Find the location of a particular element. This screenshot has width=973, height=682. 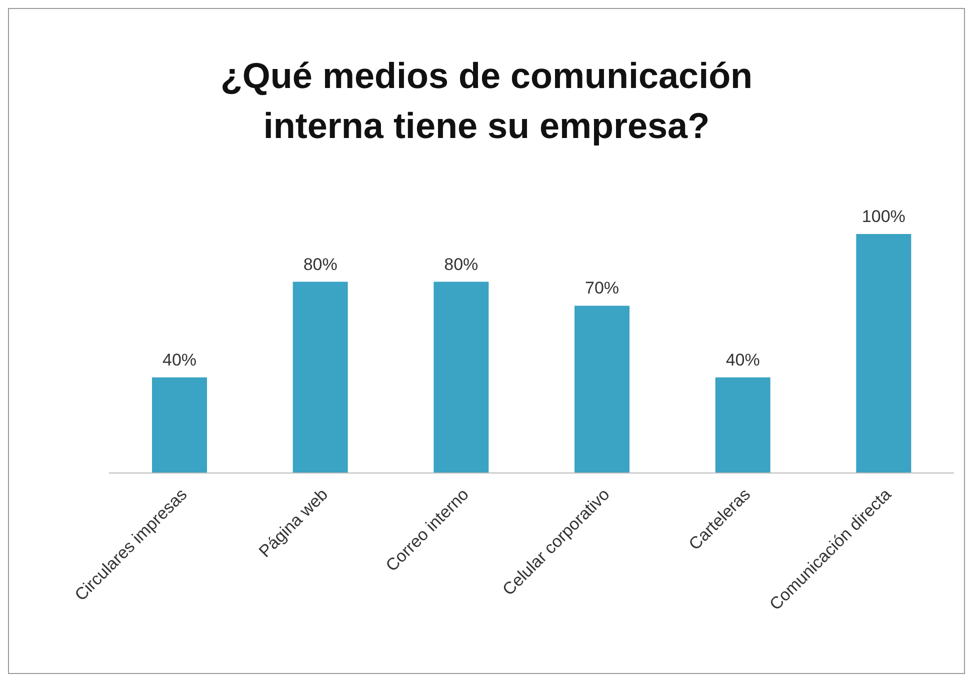

data-label: 70% is located at coordinates (602, 288).